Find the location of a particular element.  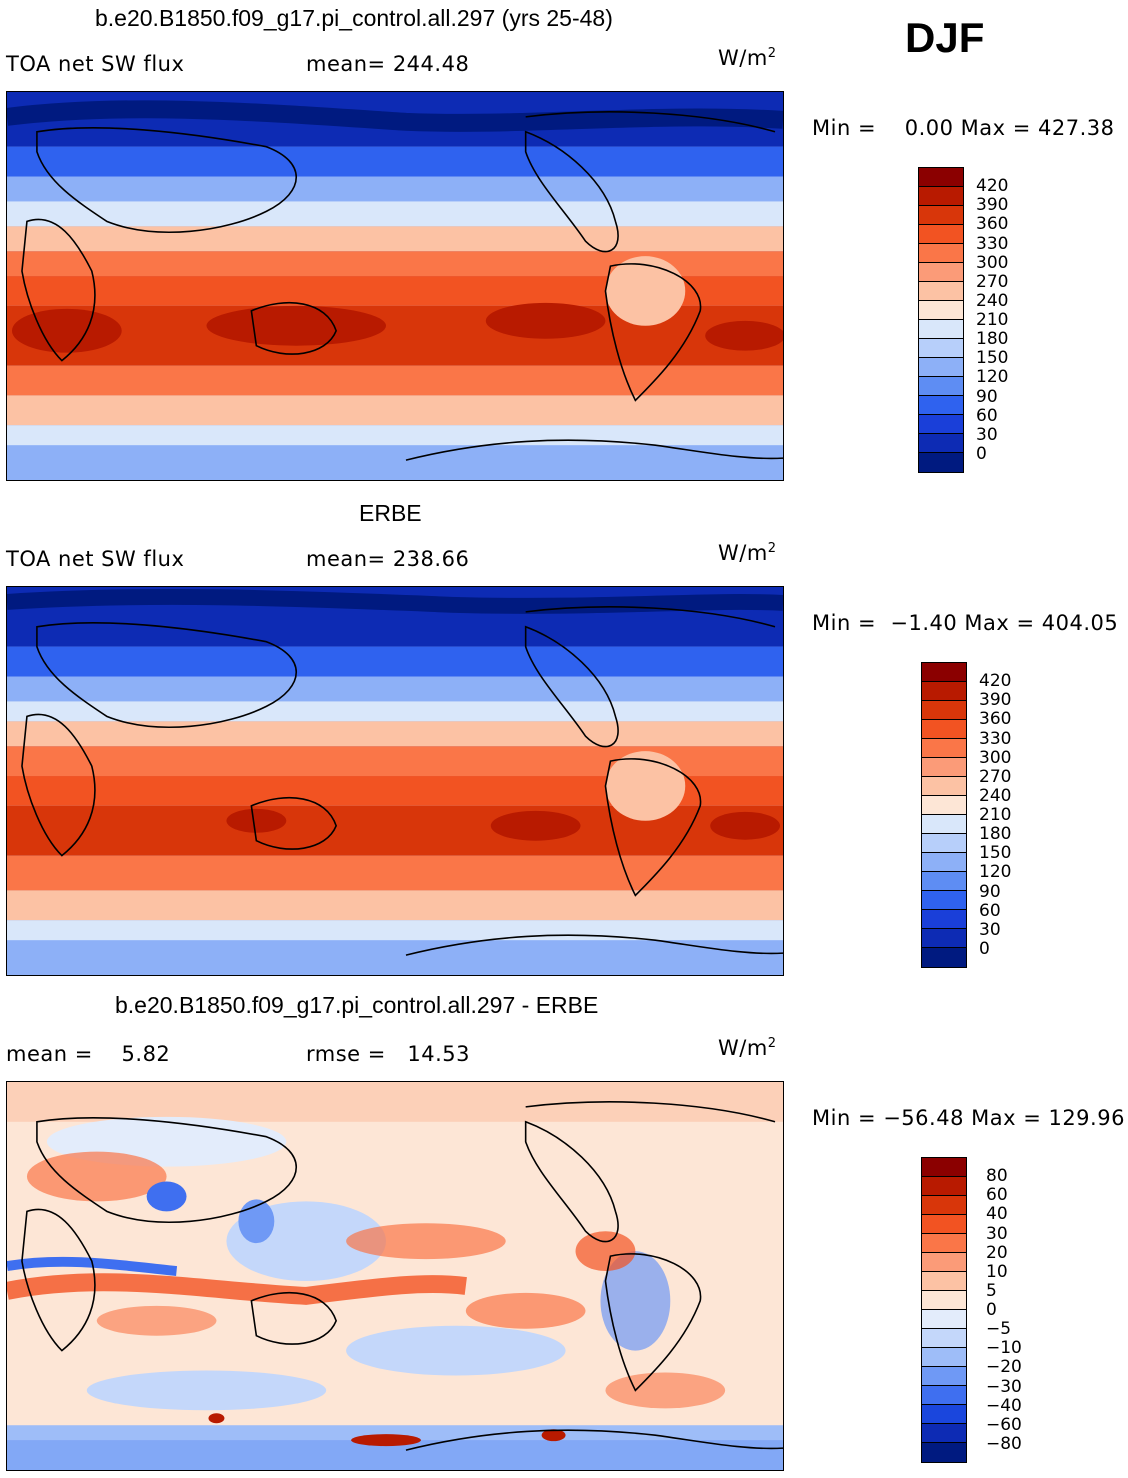

panel-3-colorbar is located at coordinates (944, 1310).